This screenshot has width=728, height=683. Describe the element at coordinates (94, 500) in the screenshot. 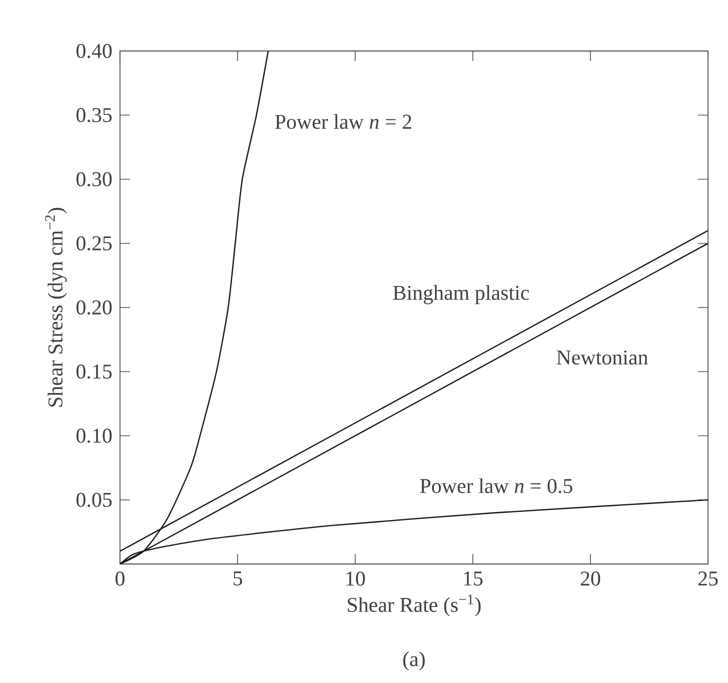

I see `y-tick-label: 0.05` at that location.